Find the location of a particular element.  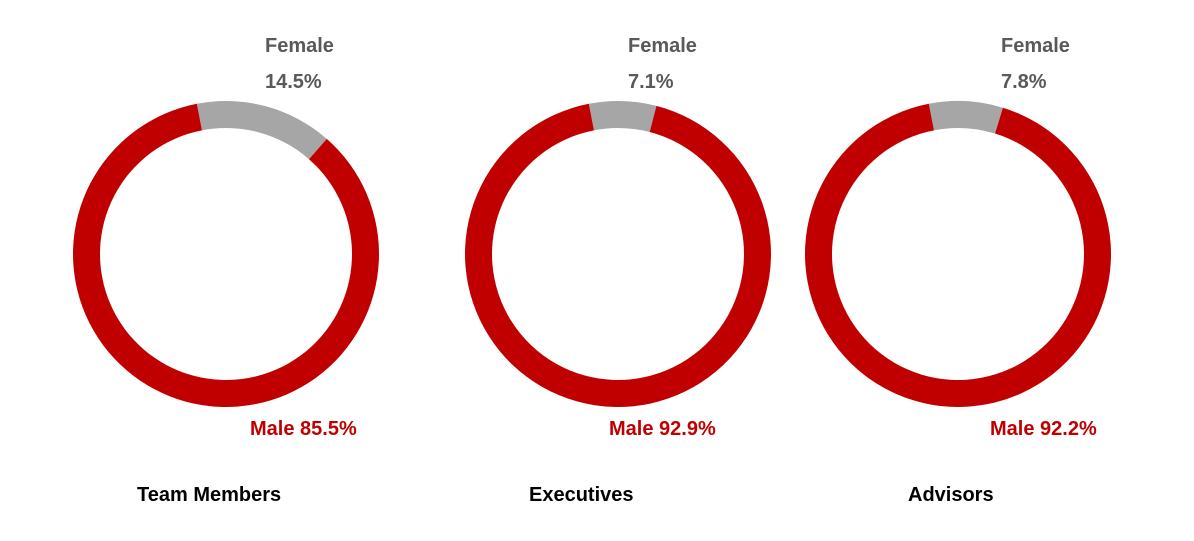

male-label: Male 92.2% is located at coordinates (1043, 429).